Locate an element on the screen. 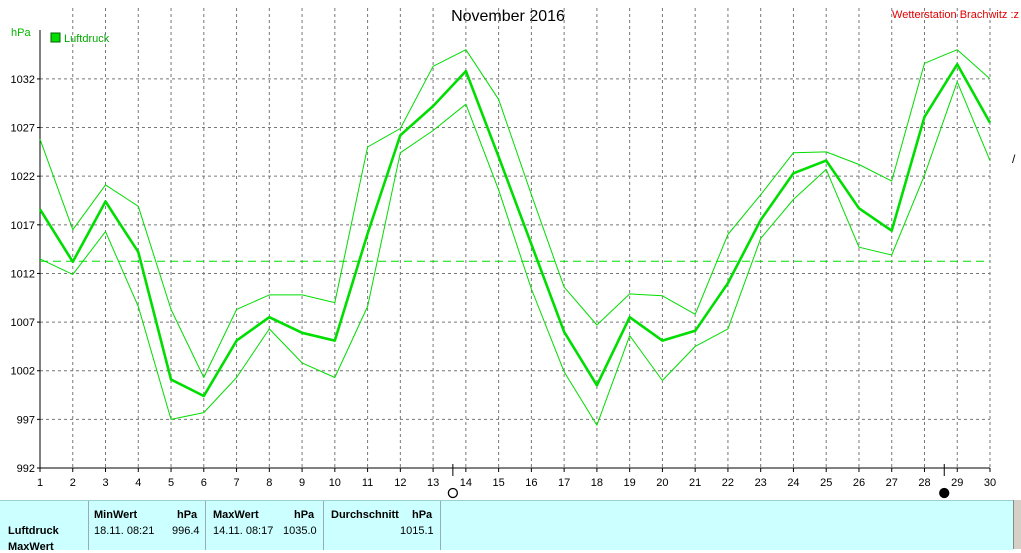 This screenshot has height=553, width=1021. y-tick-label: 1012 is located at coordinates (23, 274).